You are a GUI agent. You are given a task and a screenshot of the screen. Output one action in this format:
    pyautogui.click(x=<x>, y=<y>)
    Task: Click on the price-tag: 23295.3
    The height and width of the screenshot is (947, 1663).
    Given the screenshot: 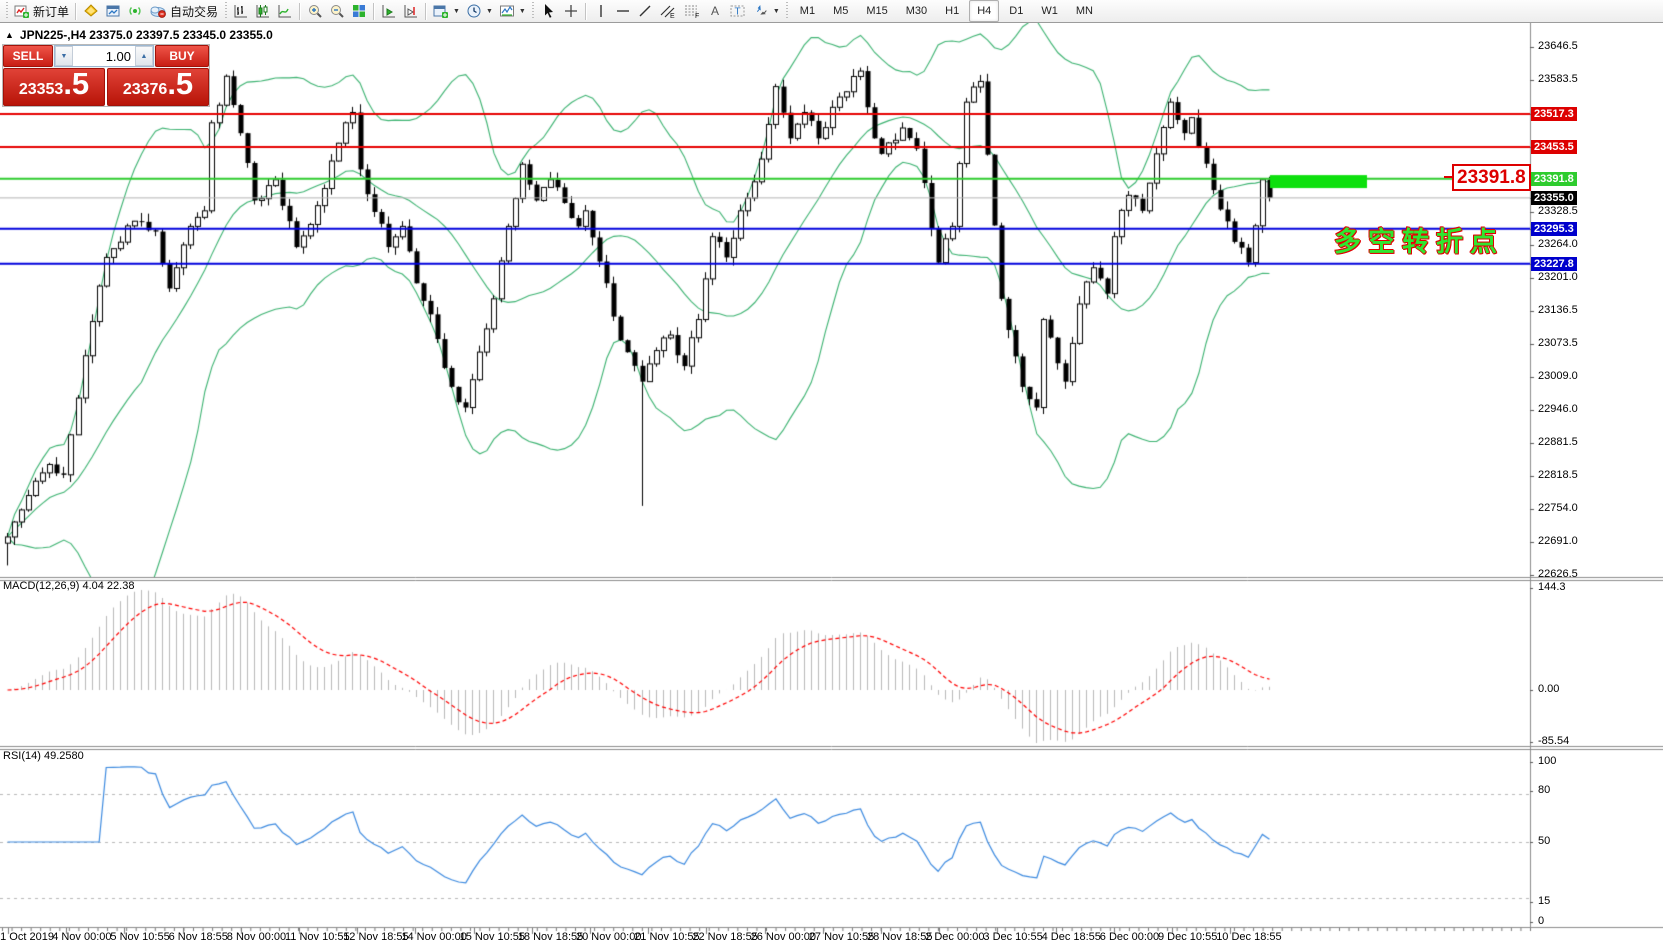 What is the action you would take?
    pyautogui.click(x=1554, y=228)
    